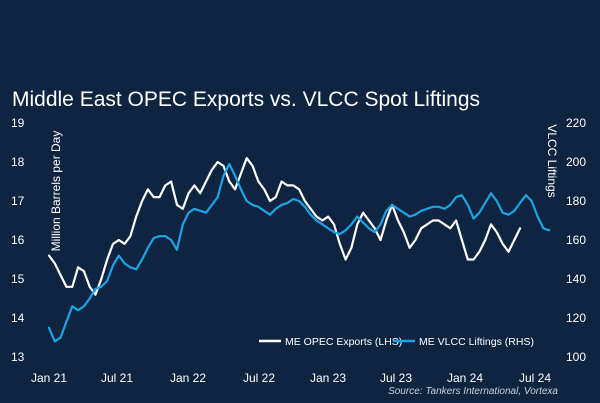  What do you see at coordinates (576, 240) in the screenshot?
I see `y-right-tick-label: 160` at bounding box center [576, 240].